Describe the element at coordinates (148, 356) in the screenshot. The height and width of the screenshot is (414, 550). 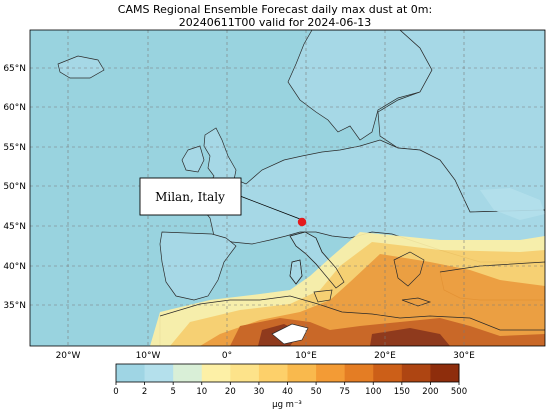
I see `lon-label: 10°W` at that location.